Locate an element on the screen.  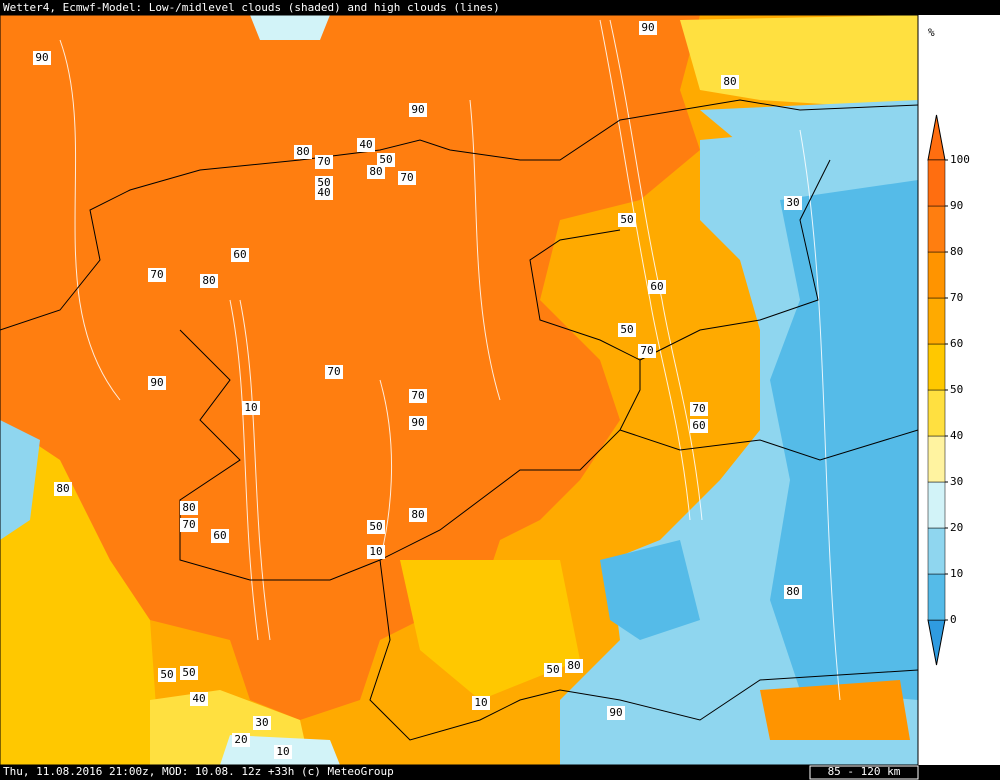
header-bar is located at coordinates (500, 7).